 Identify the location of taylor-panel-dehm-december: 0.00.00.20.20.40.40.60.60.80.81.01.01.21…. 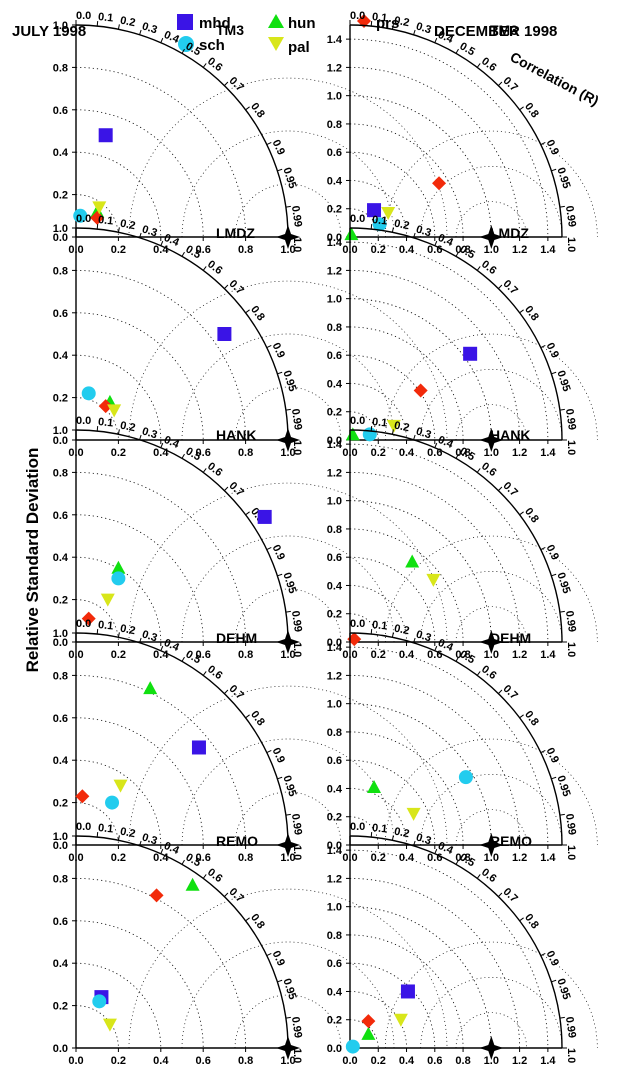
(462, 741).